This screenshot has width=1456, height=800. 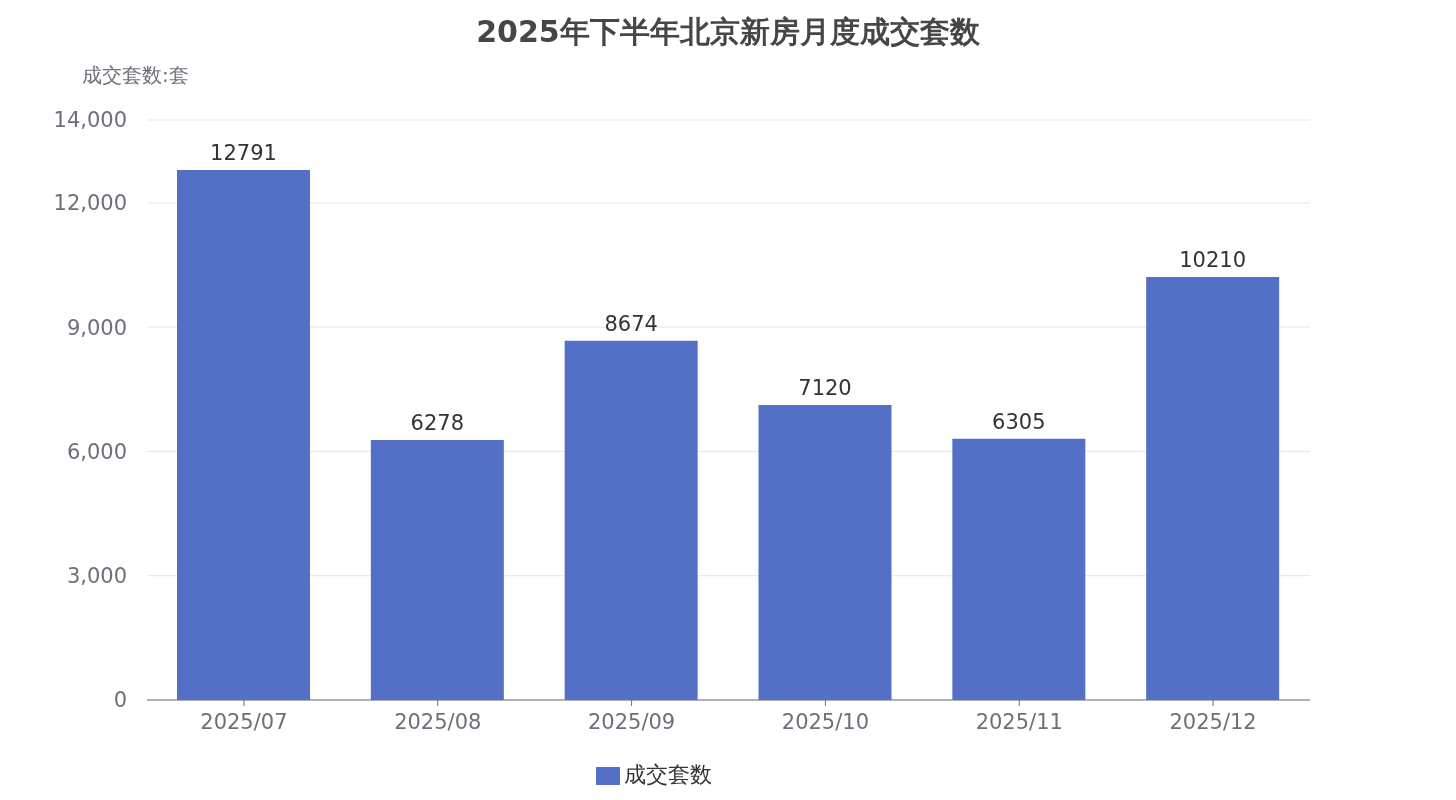 What do you see at coordinates (120, 700) in the screenshot?
I see `y-tick-label: 0` at bounding box center [120, 700].